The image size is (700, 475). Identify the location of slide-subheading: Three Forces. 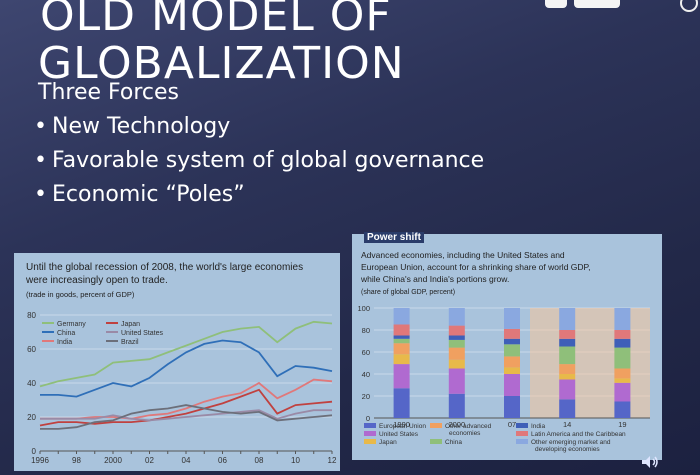
(108, 92).